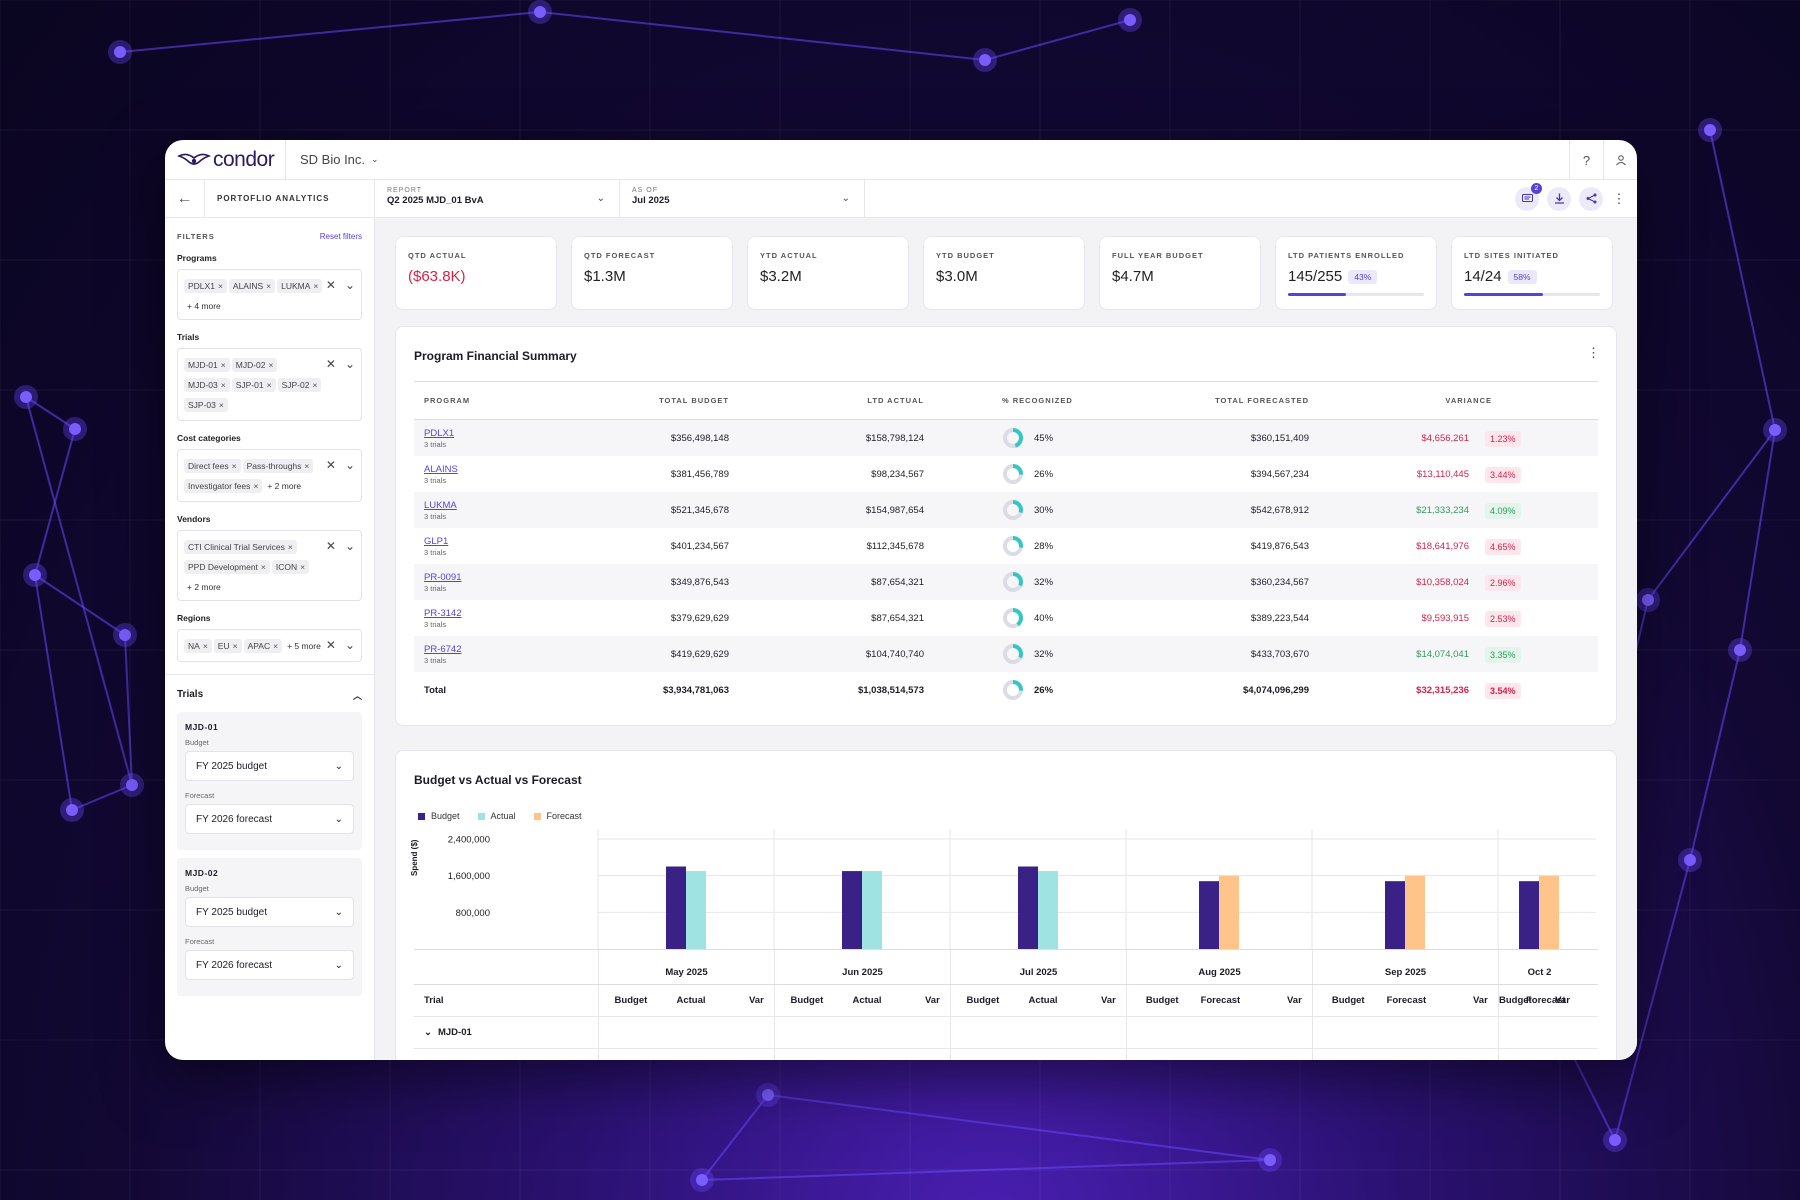 The image size is (1800, 1200). What do you see at coordinates (207, 385) in the screenshot?
I see `filter-chip: MJD-03 ×` at bounding box center [207, 385].